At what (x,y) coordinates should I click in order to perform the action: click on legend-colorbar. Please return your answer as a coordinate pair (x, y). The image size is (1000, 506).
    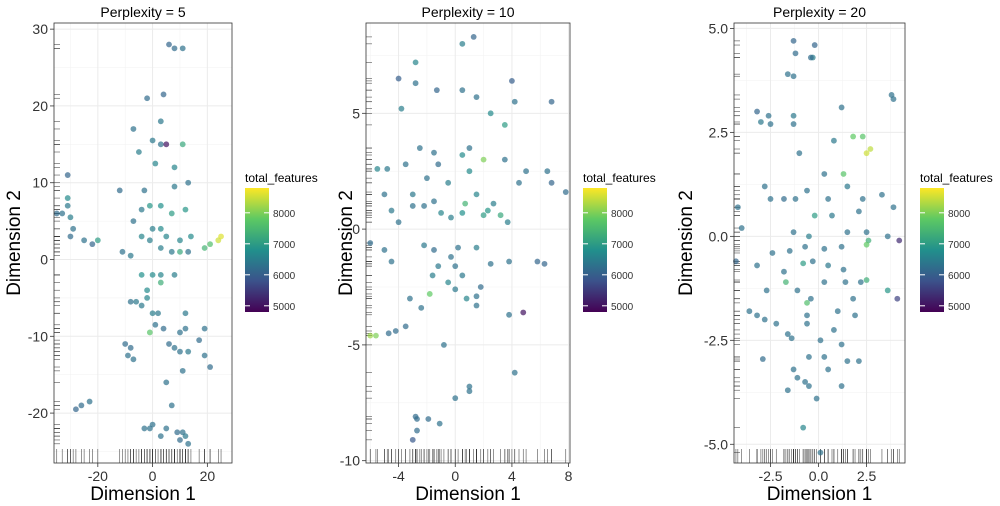
    Looking at the image, I should click on (932, 250).